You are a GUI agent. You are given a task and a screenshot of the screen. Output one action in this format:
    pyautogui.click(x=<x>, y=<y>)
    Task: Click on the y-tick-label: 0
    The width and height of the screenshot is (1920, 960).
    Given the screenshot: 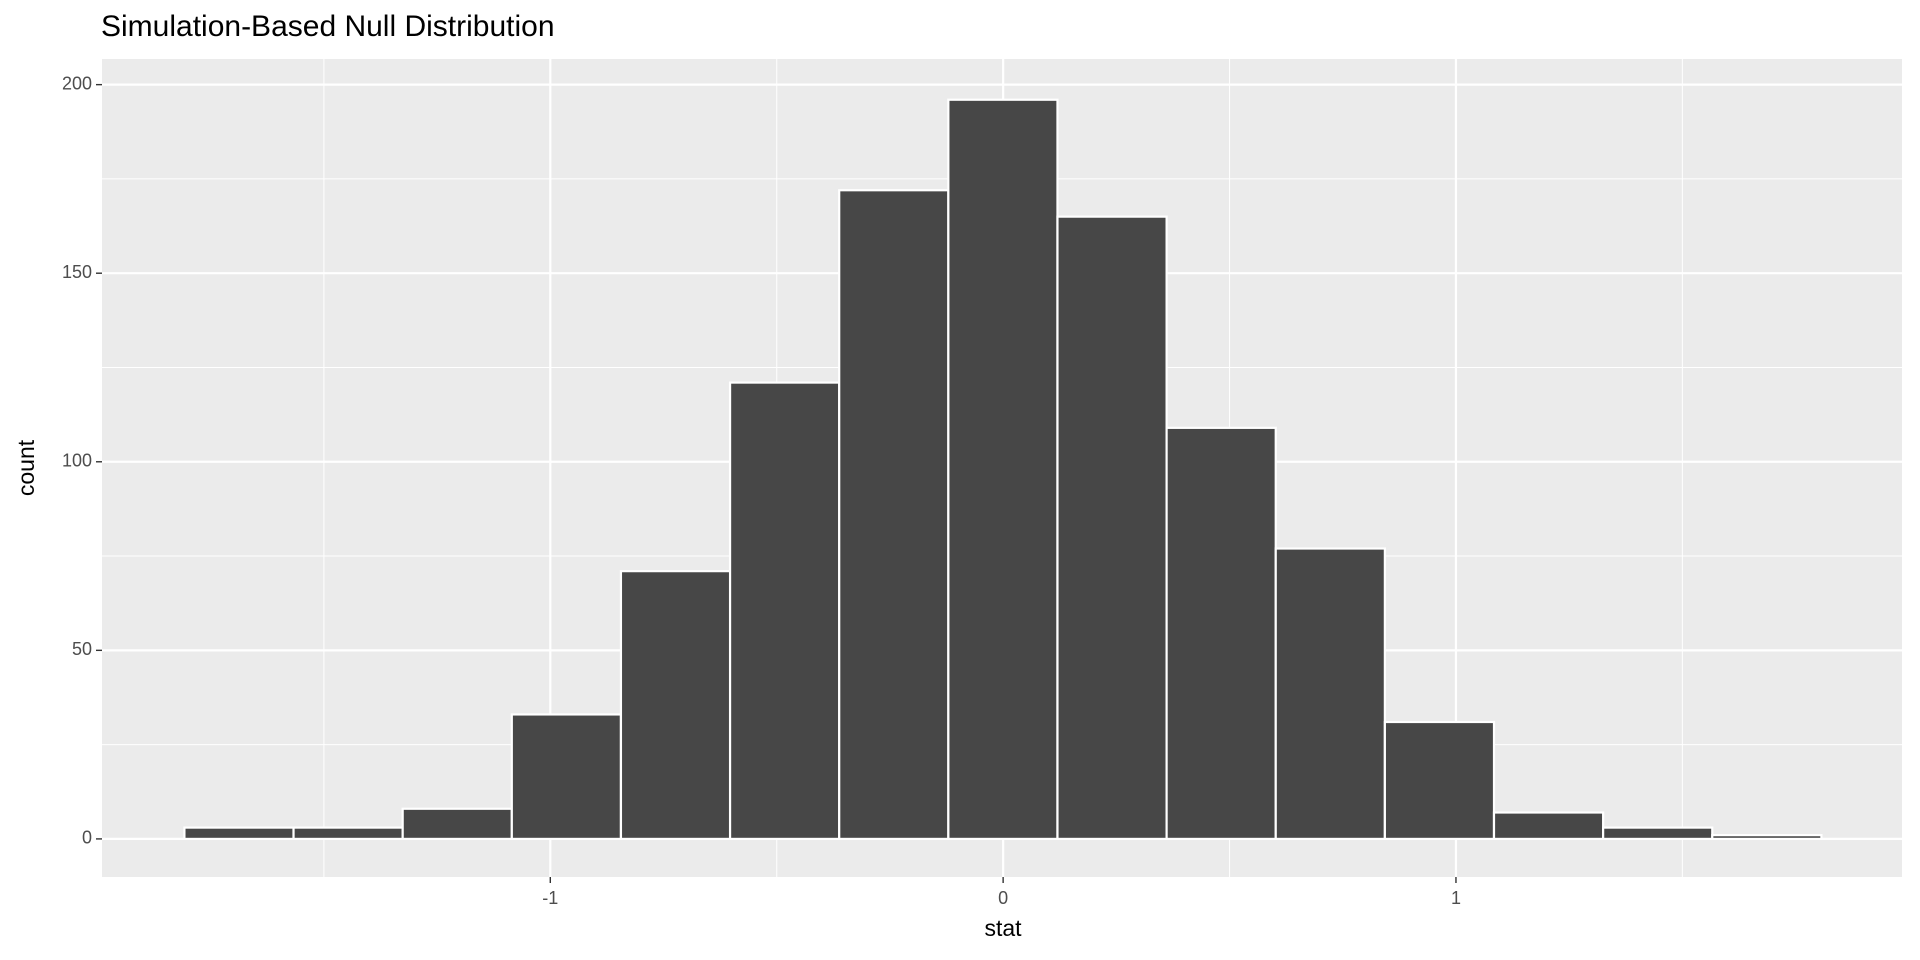 What is the action you would take?
    pyautogui.click(x=87, y=838)
    